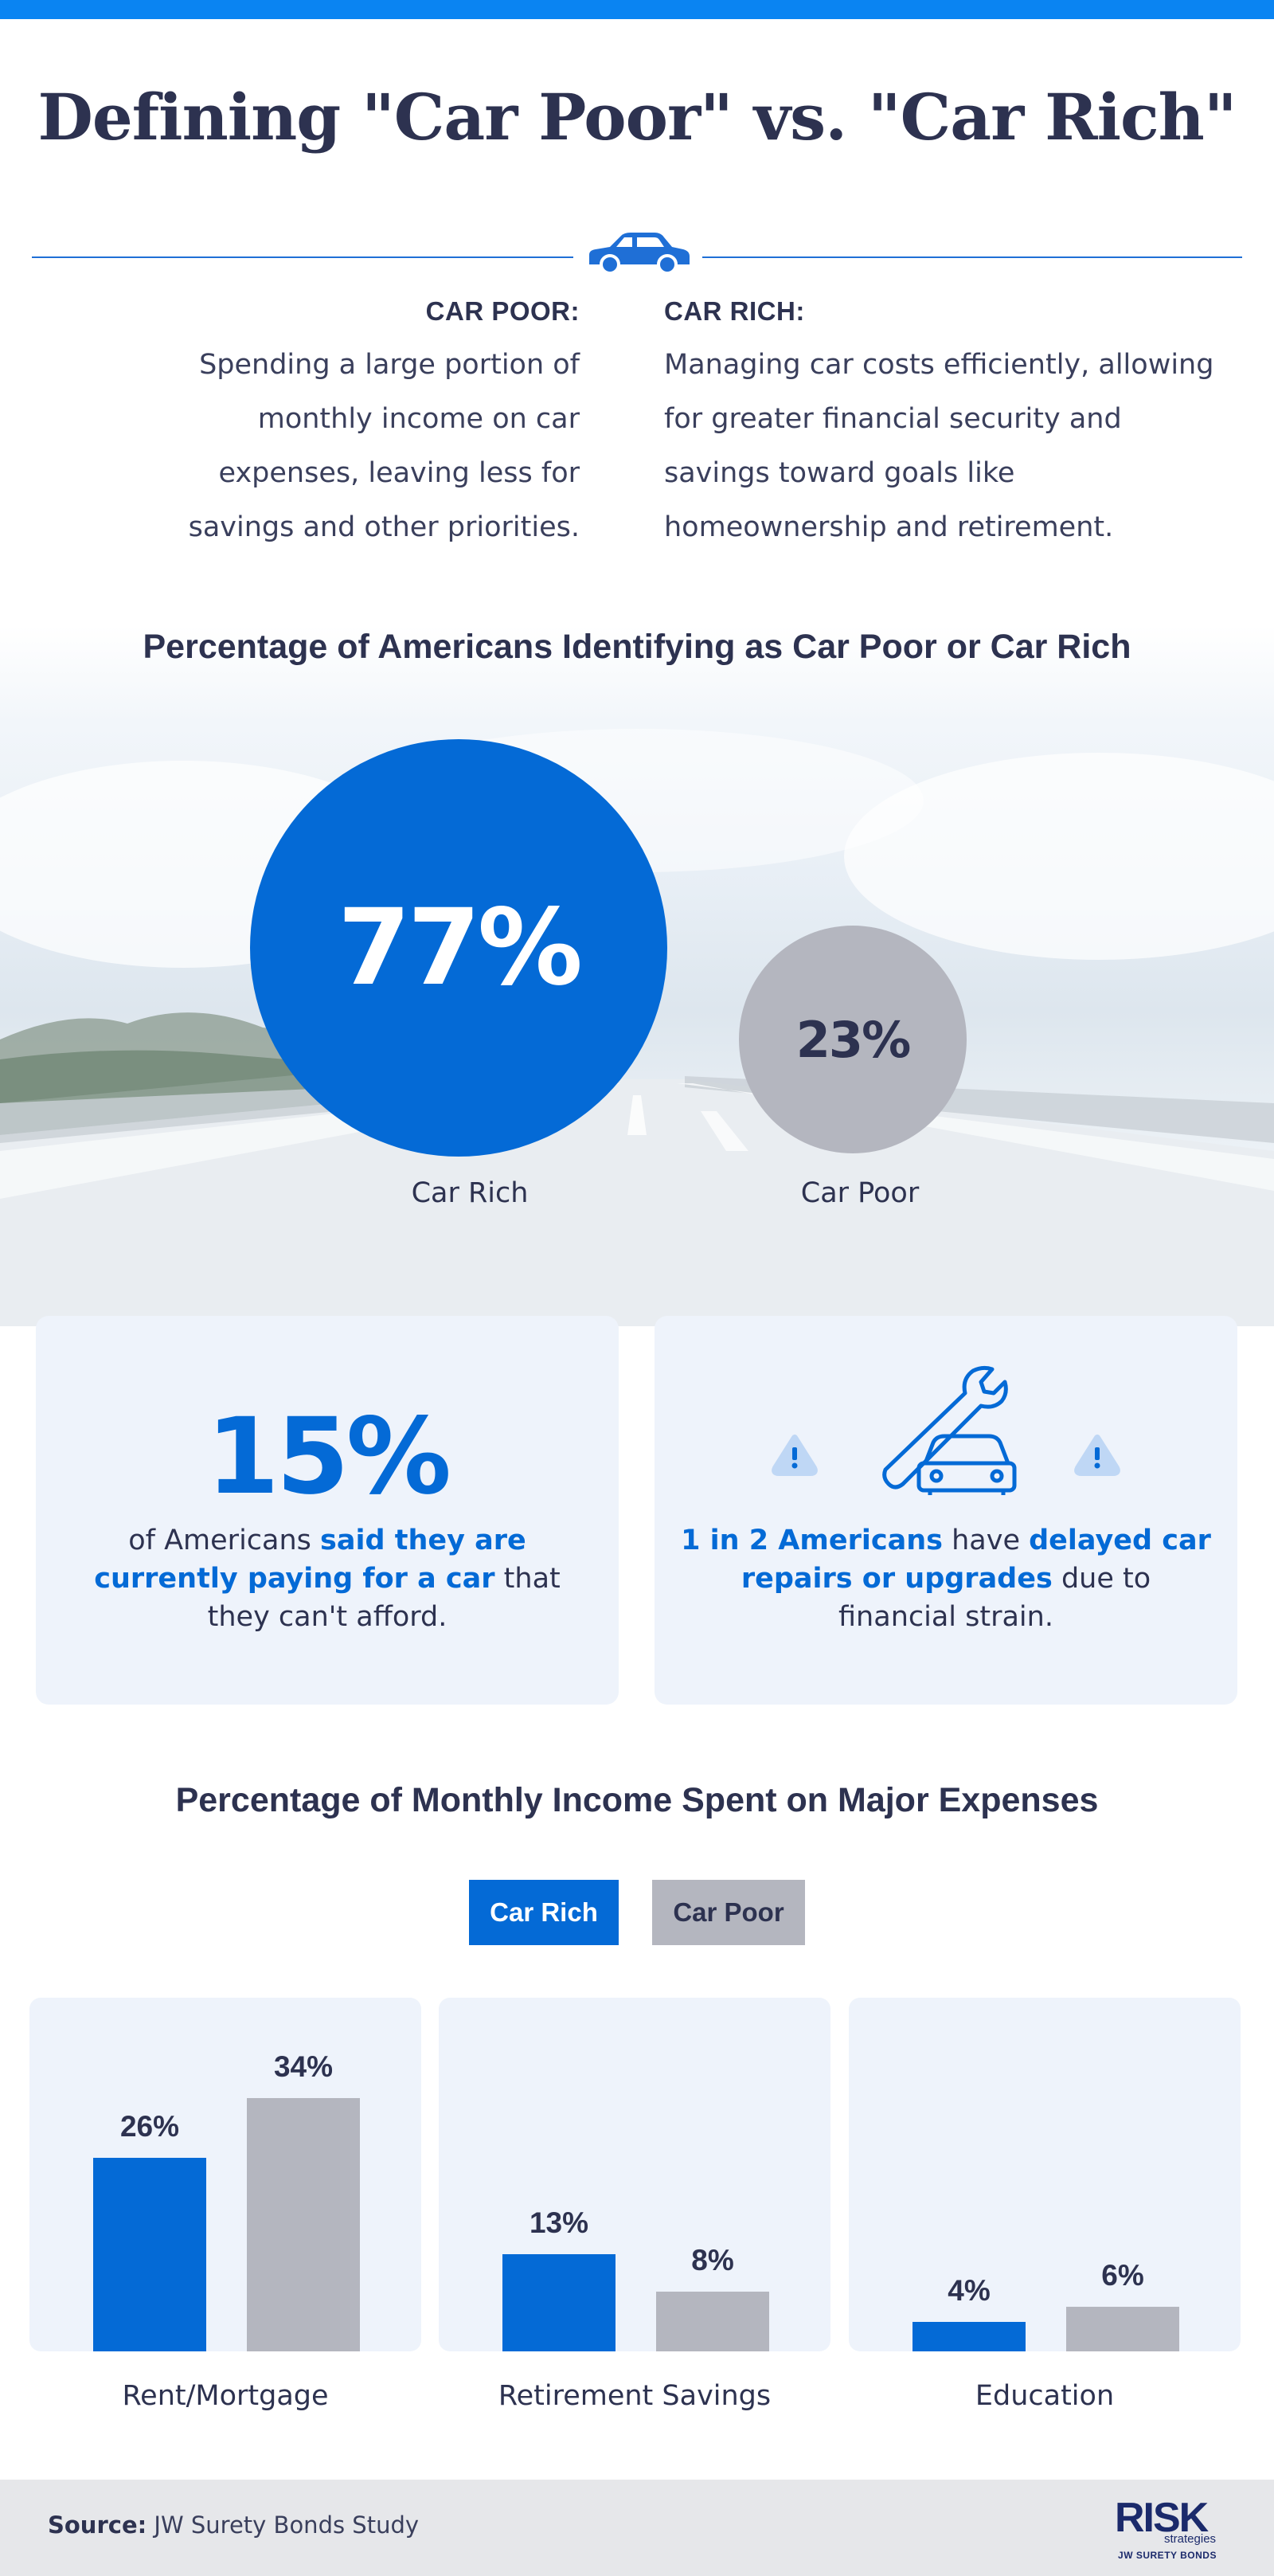 The height and width of the screenshot is (2576, 1274). I want to click on legend-car-rich: Car Rich, so click(544, 1912).